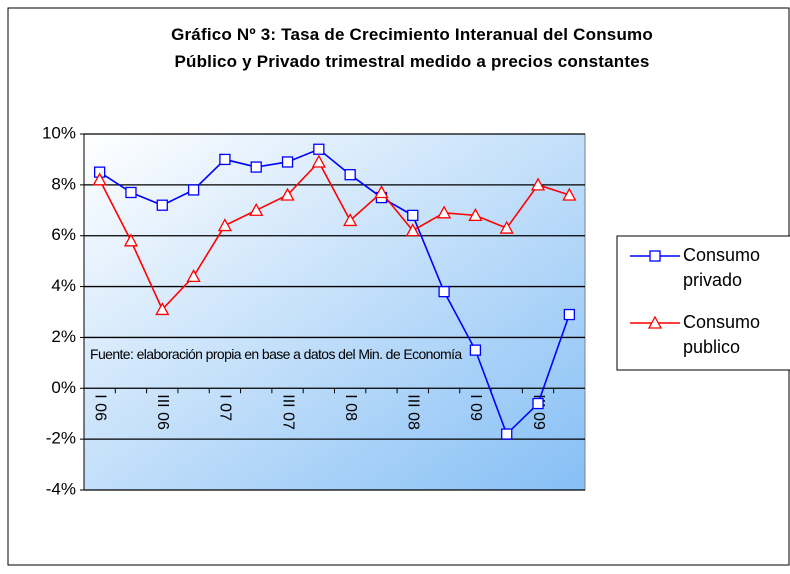  I want to click on legend-label: Consumo publico, so click(722, 334).